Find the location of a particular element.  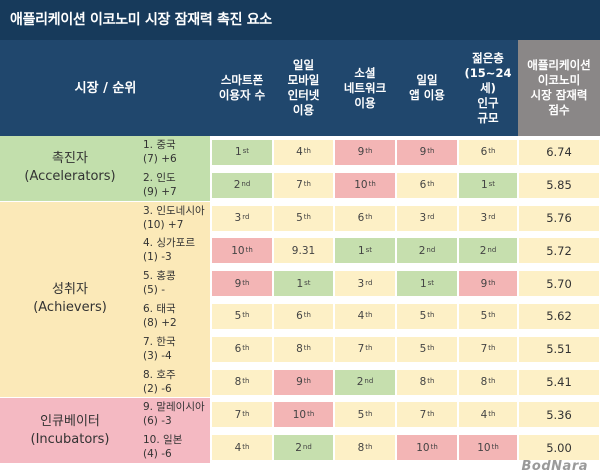

country-label: 7. 한국 (3) -4 is located at coordinates (159, 348).